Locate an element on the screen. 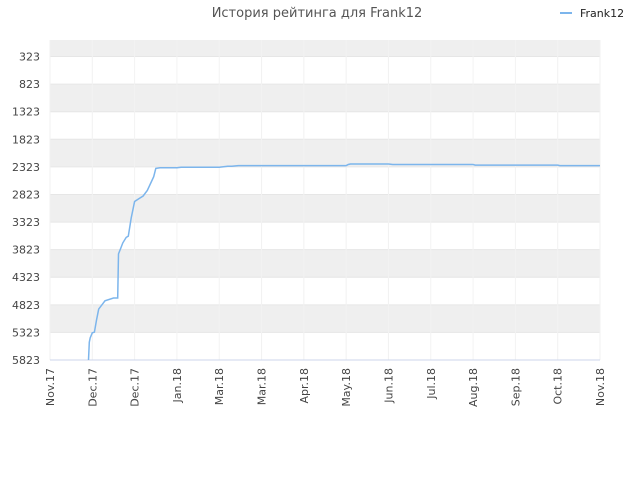  y-tick-label: 3323 is located at coordinates (26, 222).